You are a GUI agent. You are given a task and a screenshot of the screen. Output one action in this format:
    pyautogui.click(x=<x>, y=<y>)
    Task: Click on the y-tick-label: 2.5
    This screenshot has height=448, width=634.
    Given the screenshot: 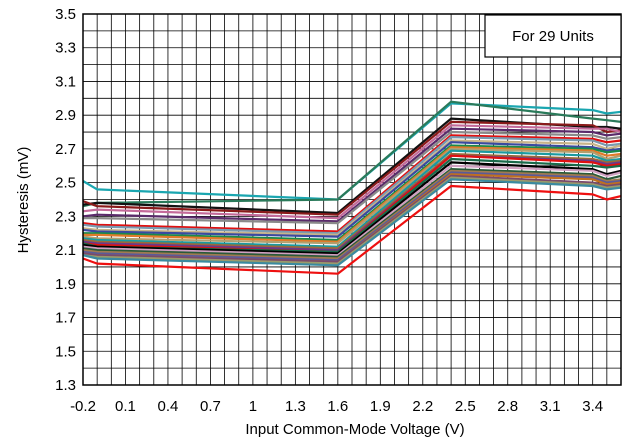 What is the action you would take?
    pyautogui.click(x=65, y=183)
    